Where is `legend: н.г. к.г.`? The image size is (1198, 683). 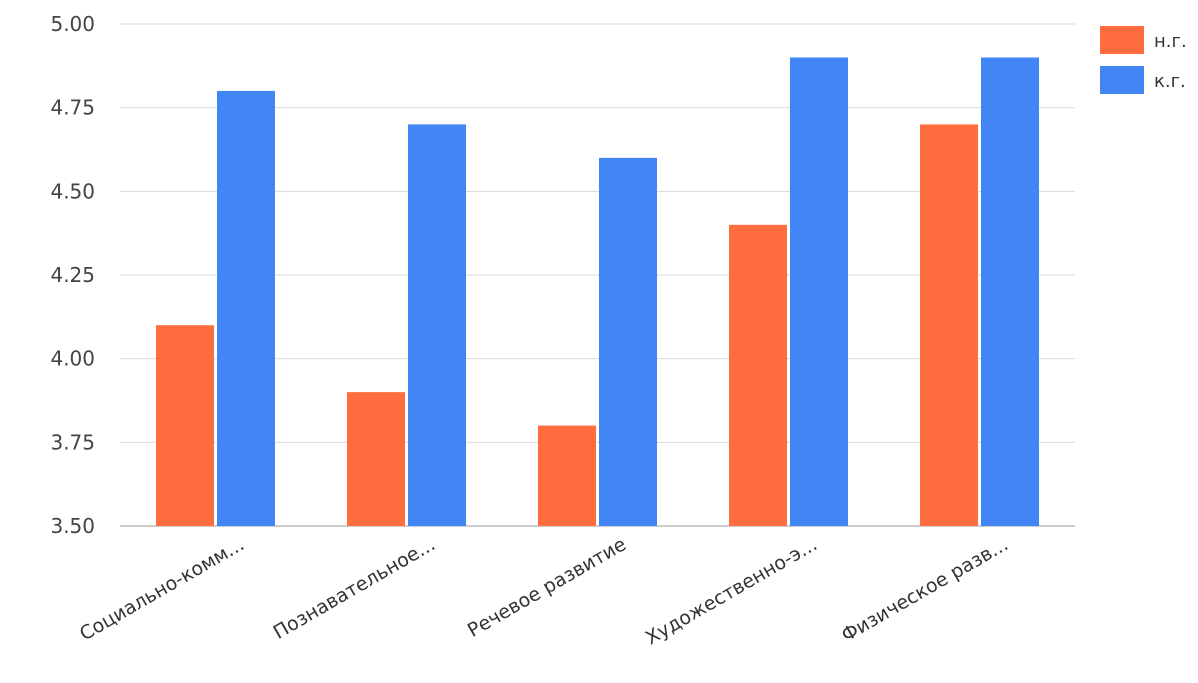
legend: н.г. к.г. is located at coordinates (1143, 60).